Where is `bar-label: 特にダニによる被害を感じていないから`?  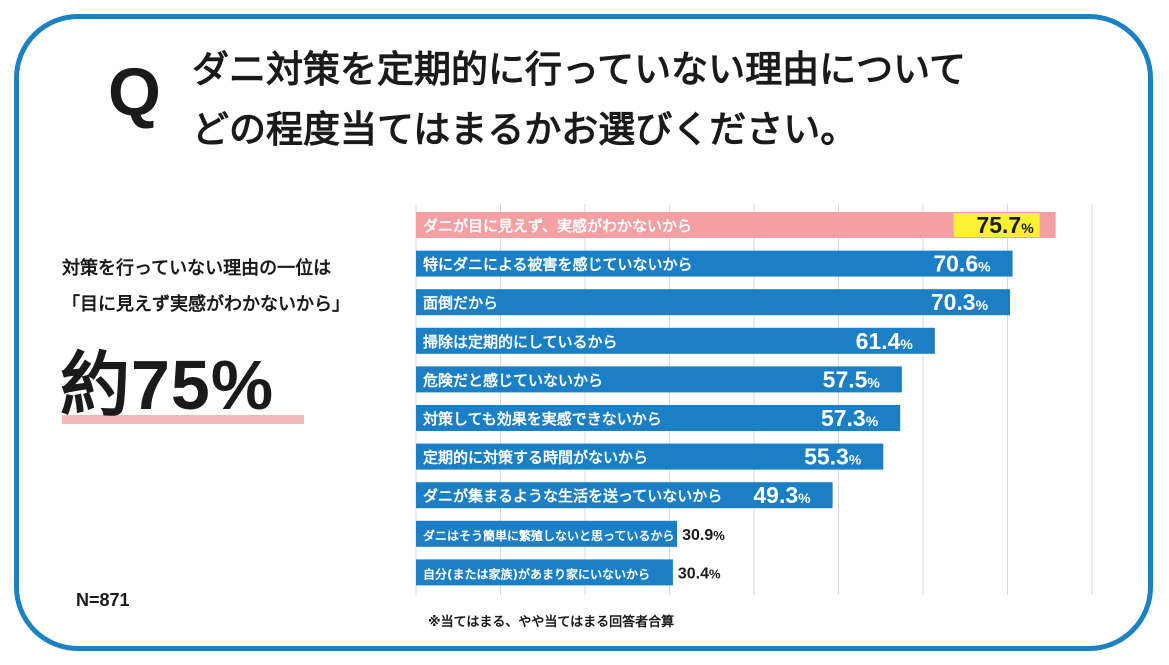 bar-label: 特にダニによる被害を感じていないから is located at coordinates (558, 265).